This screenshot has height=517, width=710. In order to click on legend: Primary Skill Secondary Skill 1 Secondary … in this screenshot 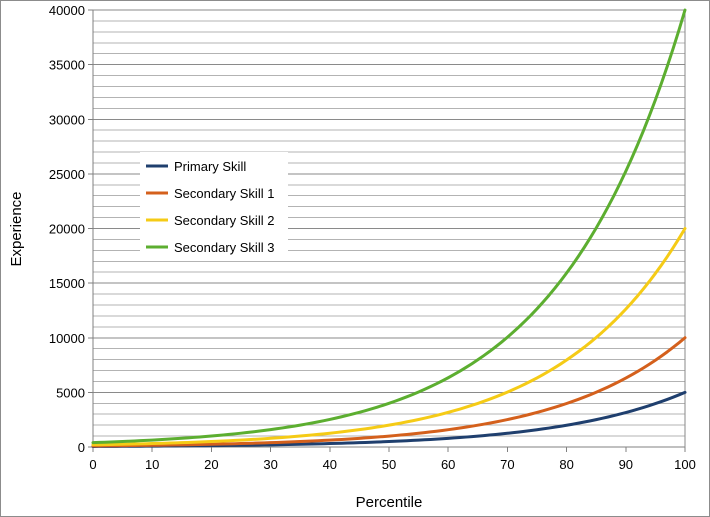, I will do `click(214, 206)`.